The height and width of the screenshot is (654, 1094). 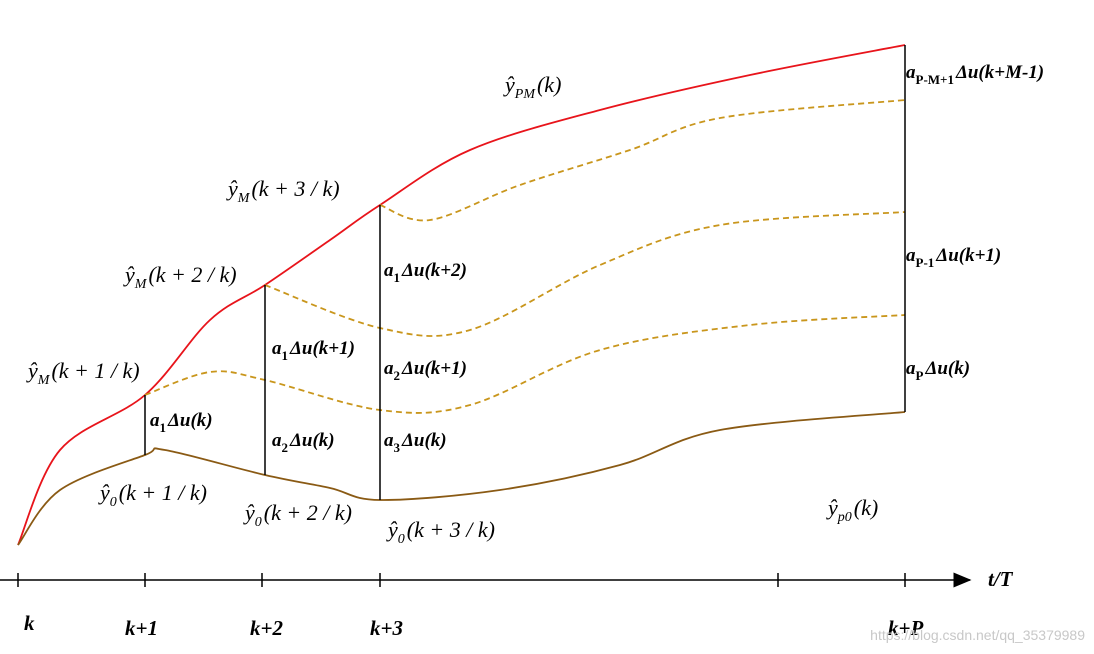 I want to click on increment-label: a3 Δu(k), so click(x=415, y=442).